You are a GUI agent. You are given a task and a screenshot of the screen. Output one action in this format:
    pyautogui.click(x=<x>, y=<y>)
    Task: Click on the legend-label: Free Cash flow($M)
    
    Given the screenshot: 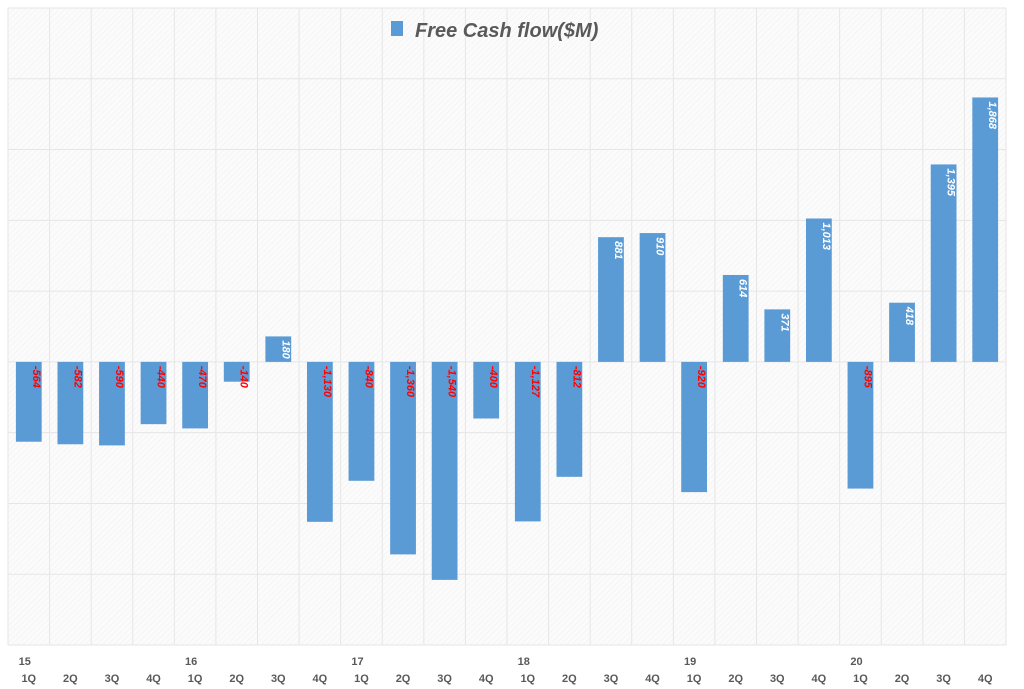 What is the action you would take?
    pyautogui.click(x=507, y=31)
    